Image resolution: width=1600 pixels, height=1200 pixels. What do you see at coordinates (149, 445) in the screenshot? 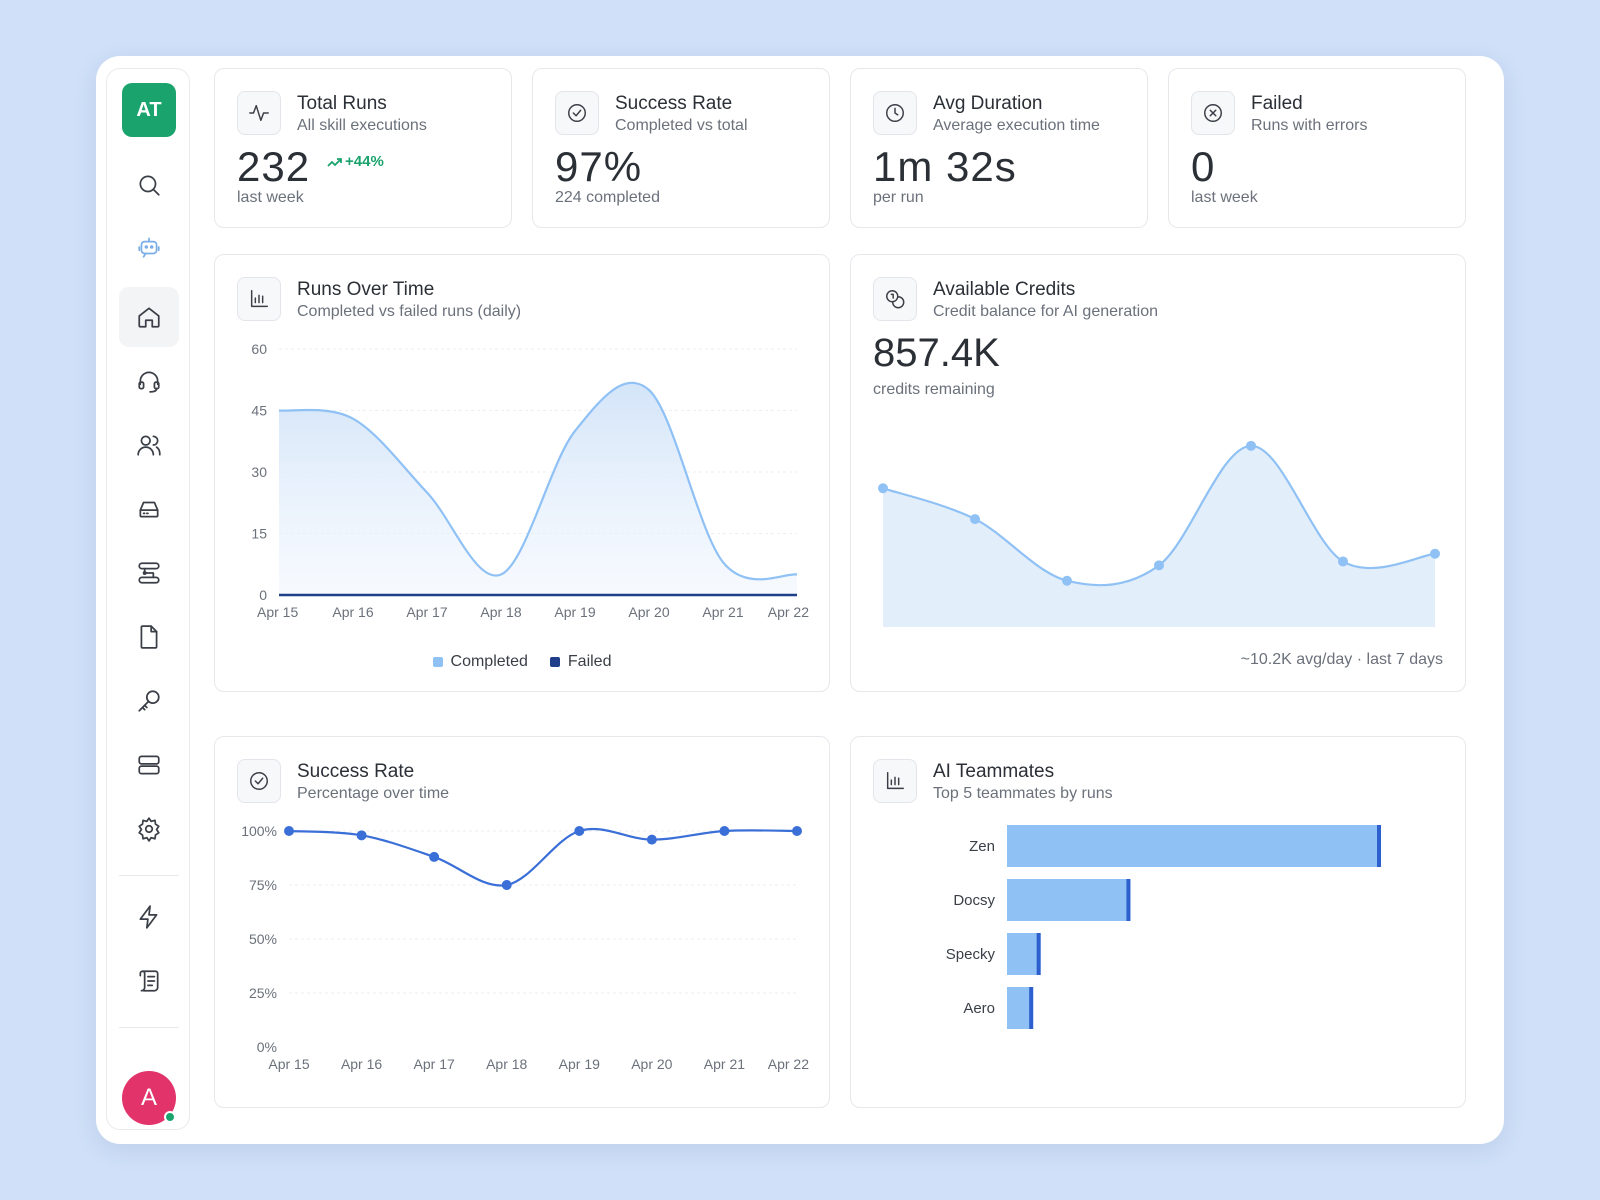
I see `users-icon` at bounding box center [149, 445].